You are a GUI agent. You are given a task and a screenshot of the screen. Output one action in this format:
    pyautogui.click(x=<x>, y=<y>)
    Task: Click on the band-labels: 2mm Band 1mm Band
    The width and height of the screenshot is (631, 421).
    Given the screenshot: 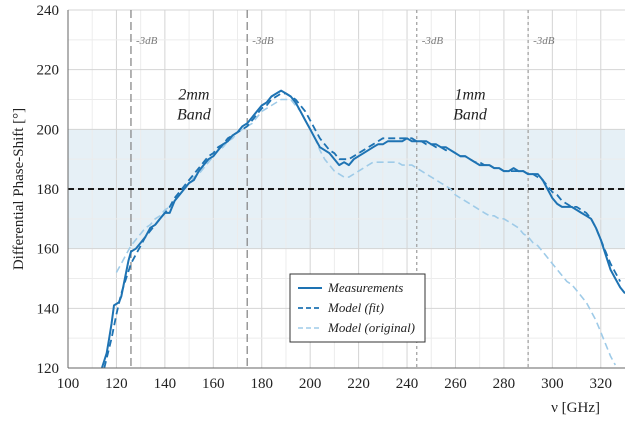 What is the action you would take?
    pyautogui.click(x=332, y=105)
    